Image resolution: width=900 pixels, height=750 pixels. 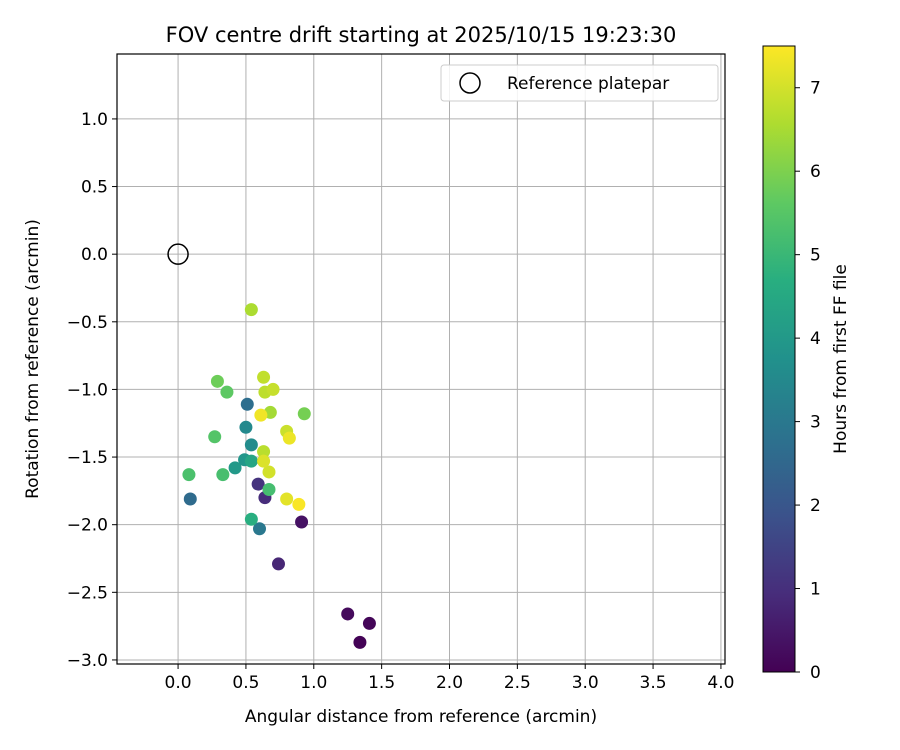 What do you see at coordinates (815, 673) in the screenshot?
I see `colorbar-tick-label: 0` at bounding box center [815, 673].